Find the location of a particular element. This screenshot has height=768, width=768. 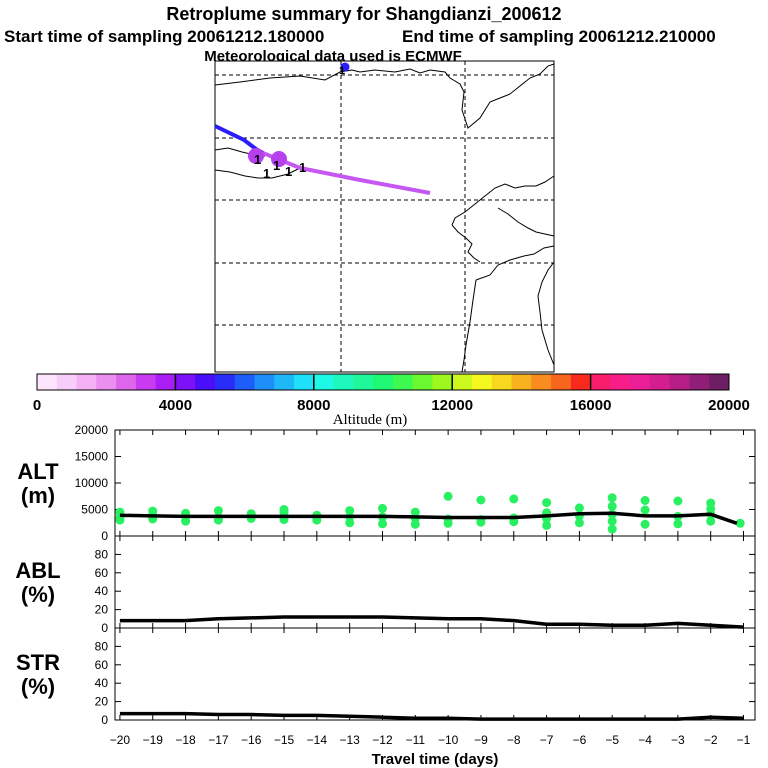

panel-ylabel: ABL is located at coordinates (37, 570).